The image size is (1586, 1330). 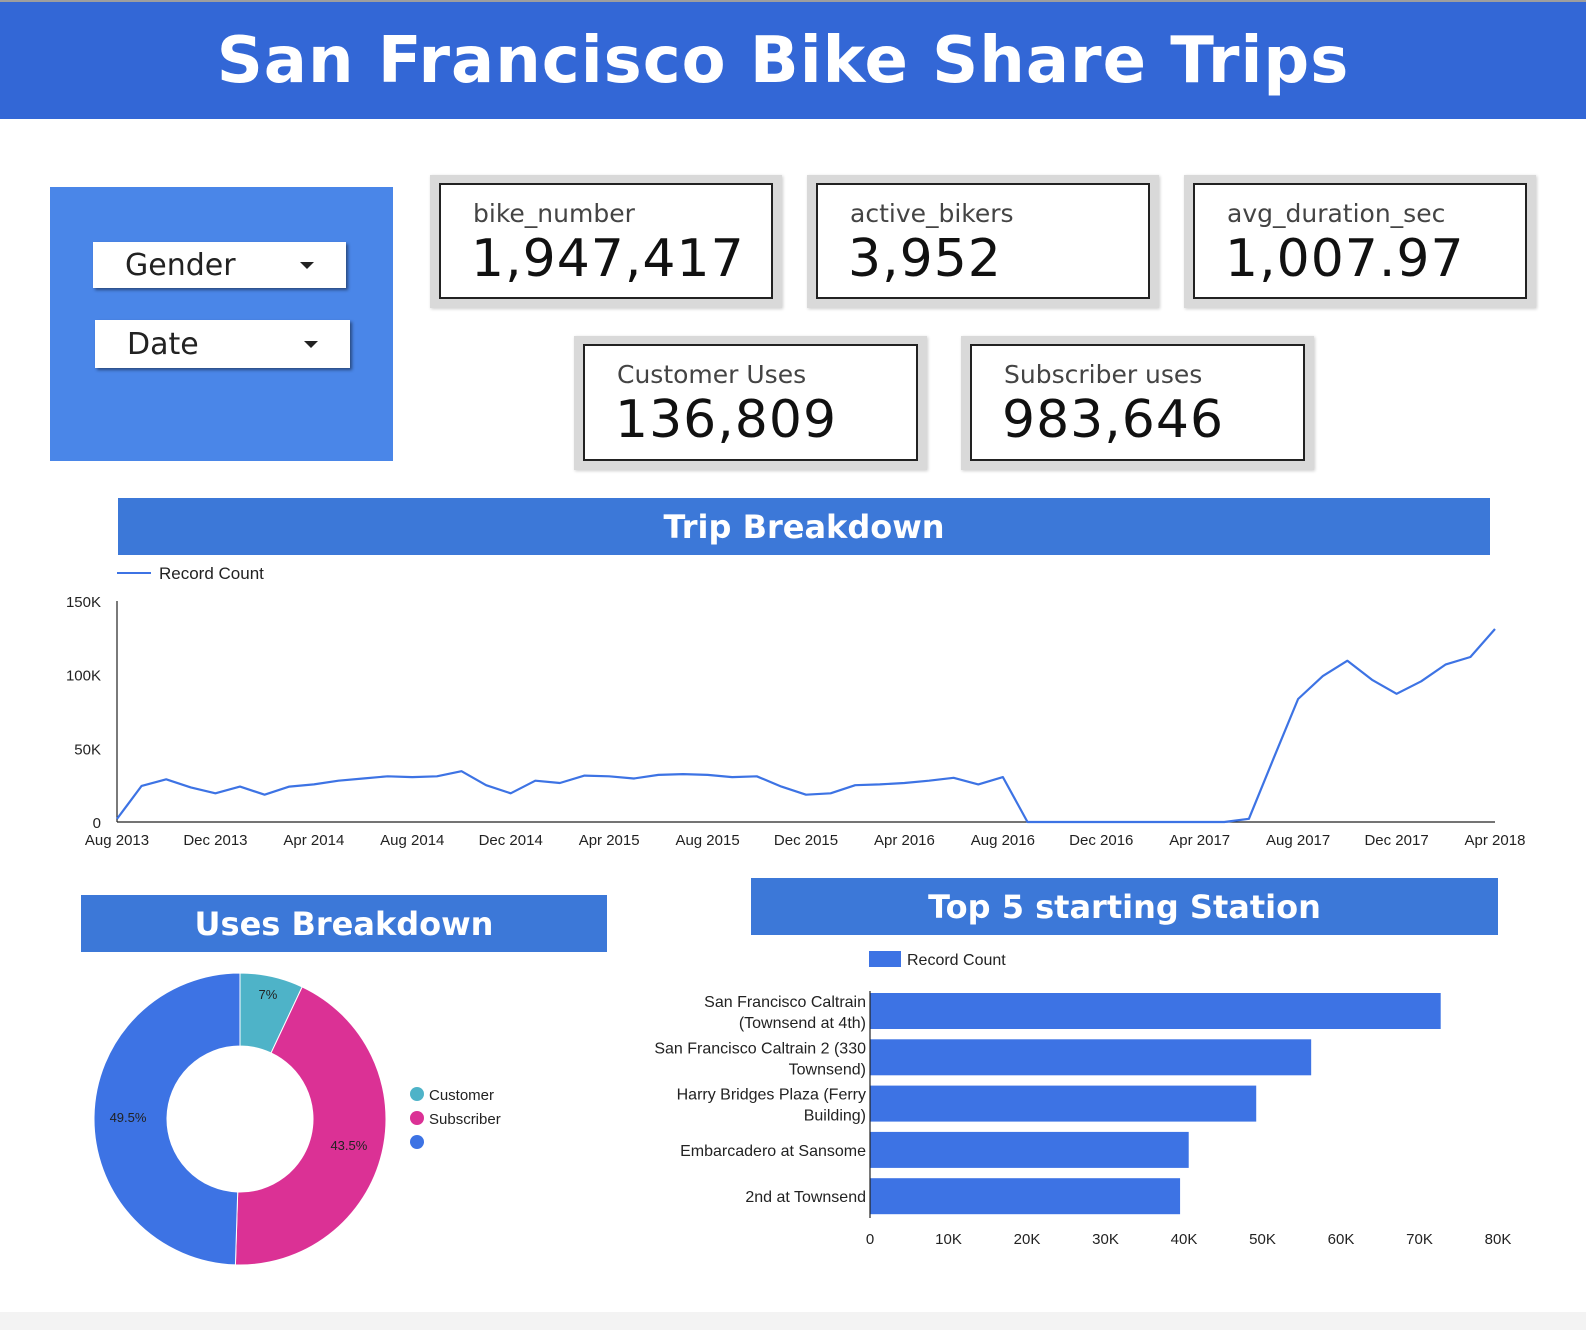 I want to click on bar-category-label: San Francisco Caltrain 2 (330, so click(x=760, y=1048).